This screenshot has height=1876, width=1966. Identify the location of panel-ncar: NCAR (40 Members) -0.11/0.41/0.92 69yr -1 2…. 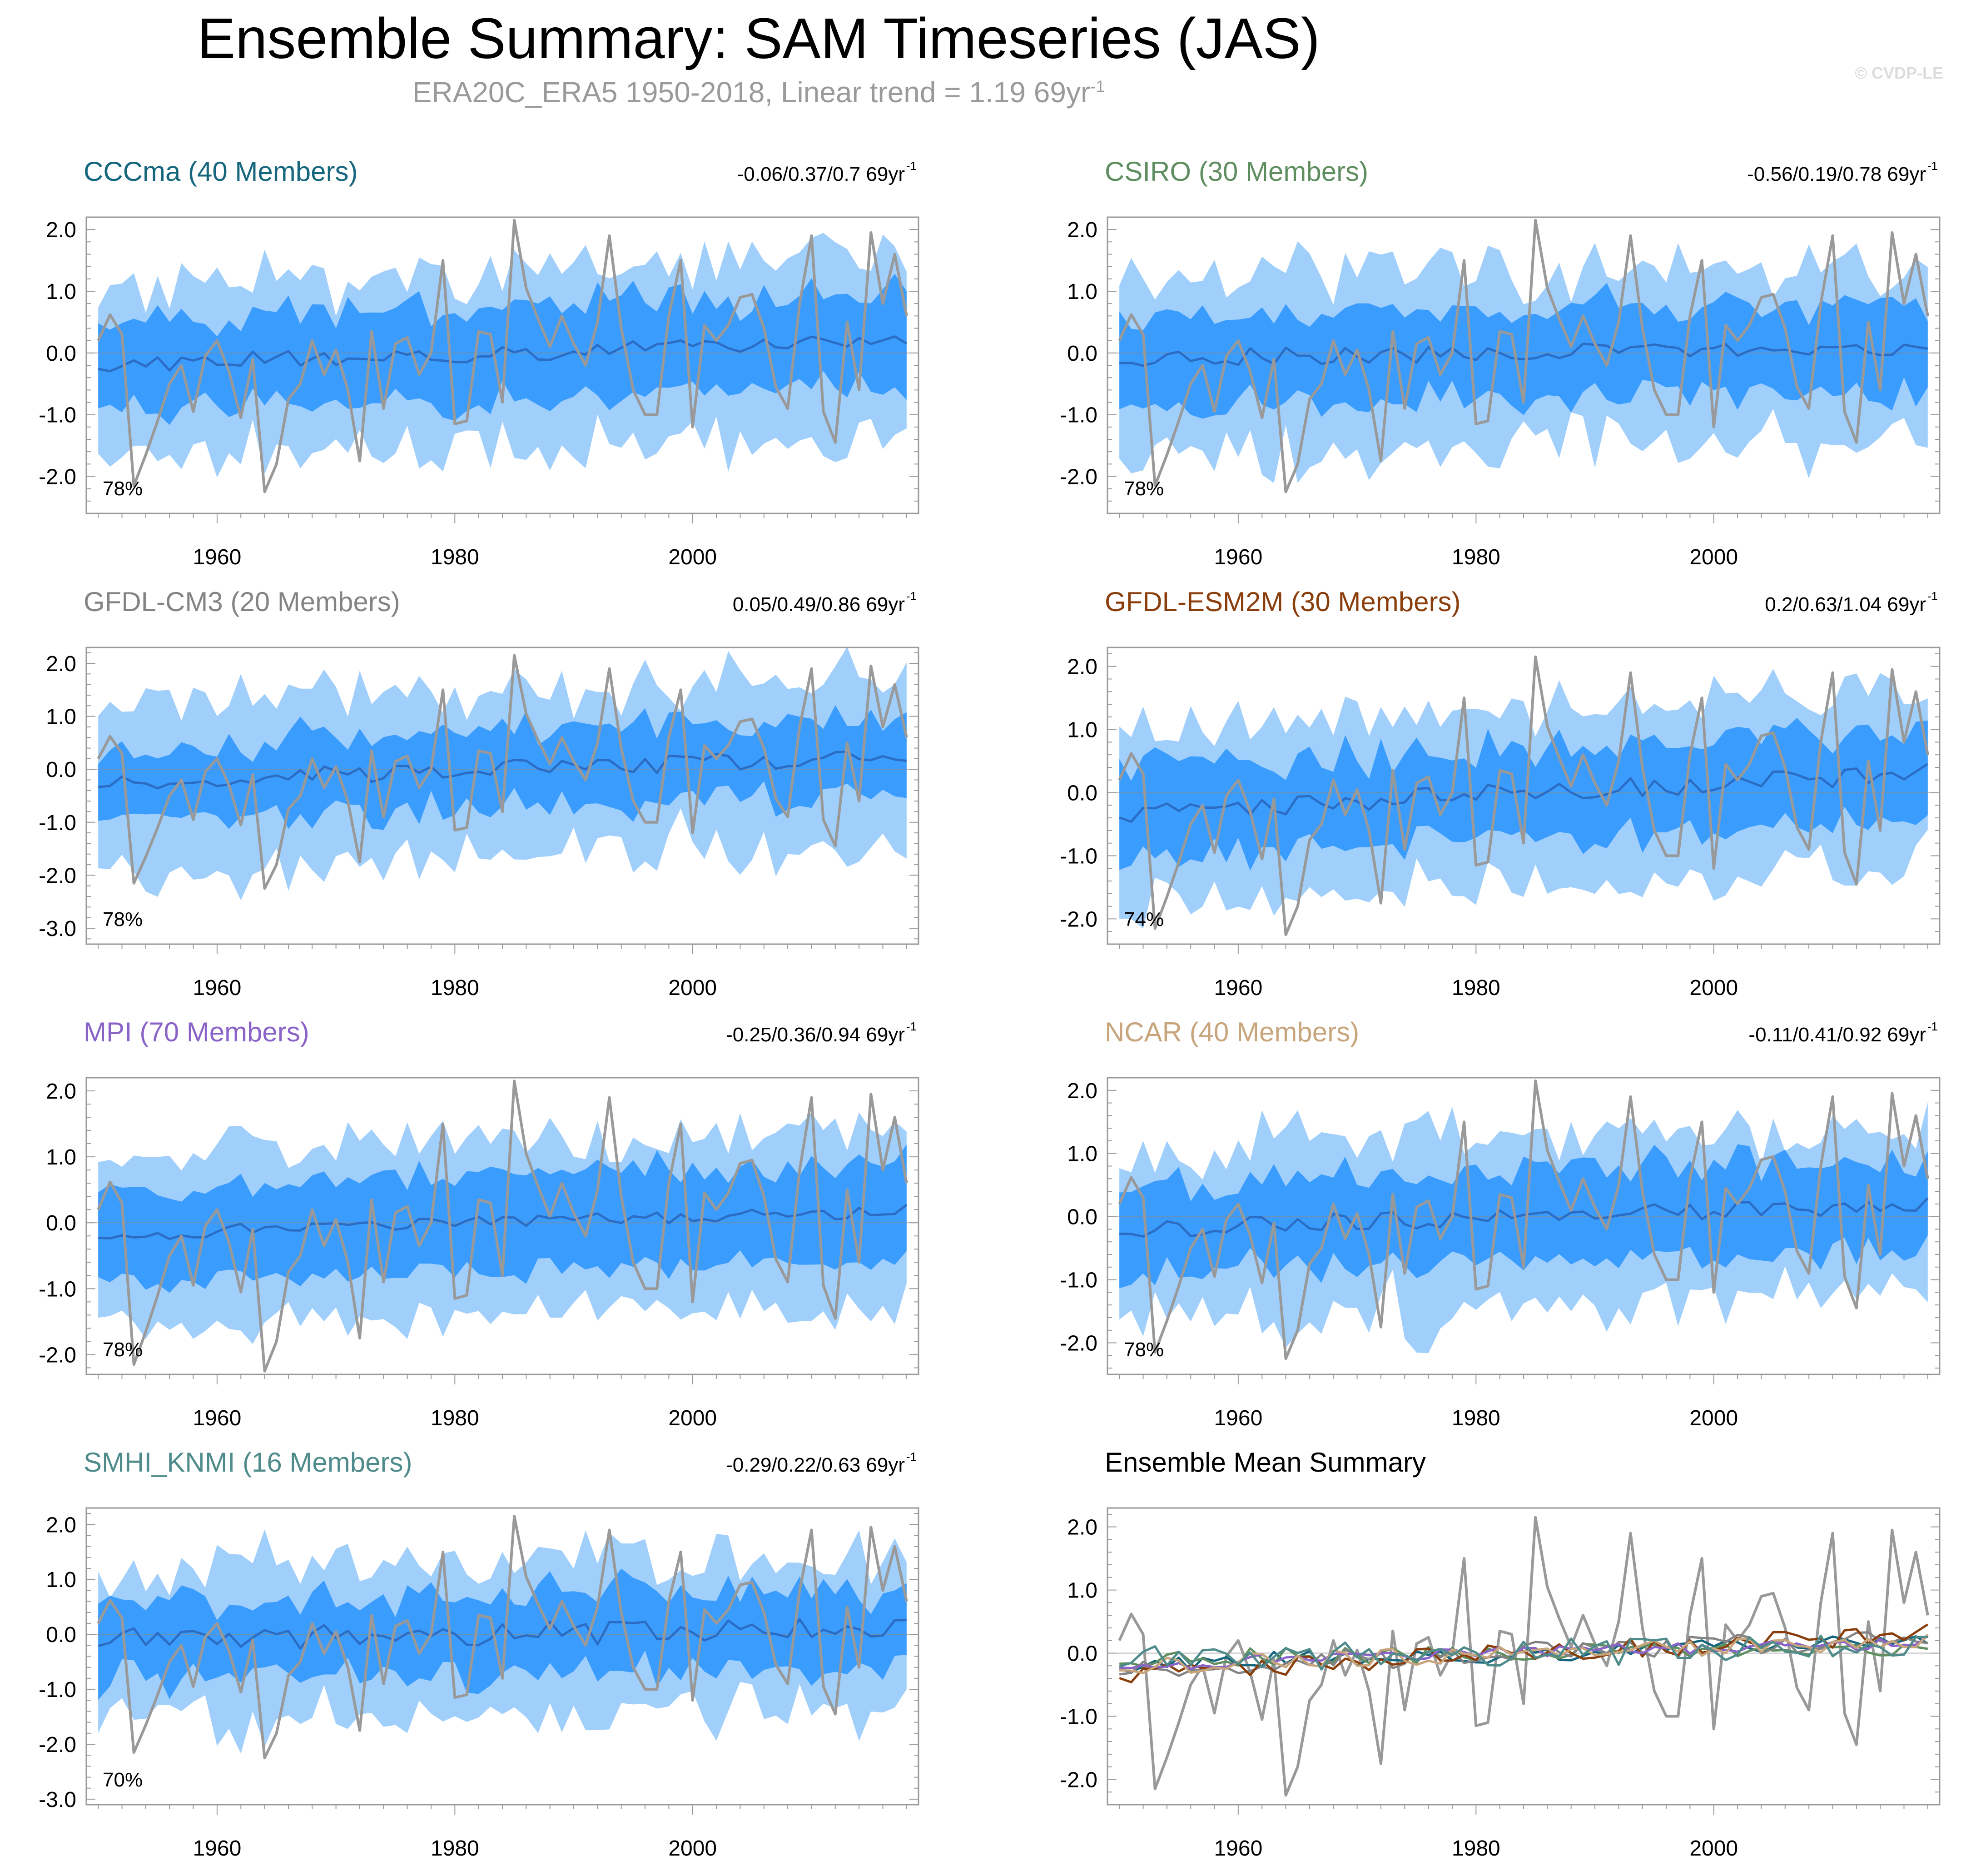
(1500, 1224).